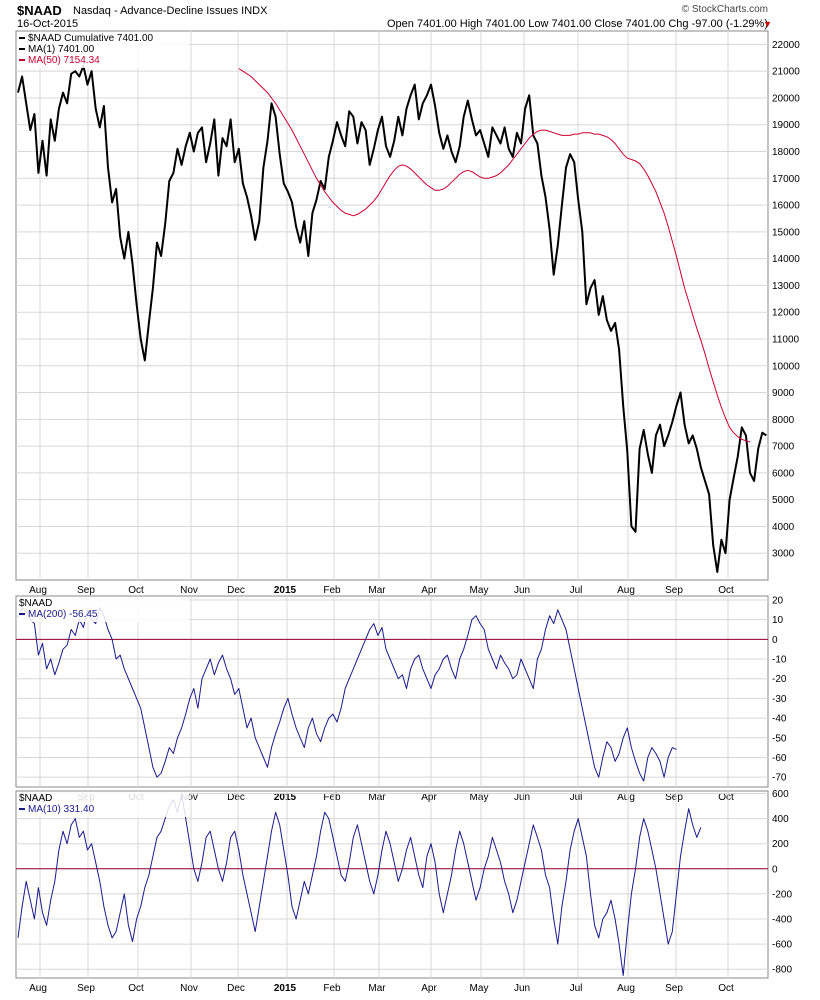  I want to click on y-tick-label: 17000, so click(786, 179).